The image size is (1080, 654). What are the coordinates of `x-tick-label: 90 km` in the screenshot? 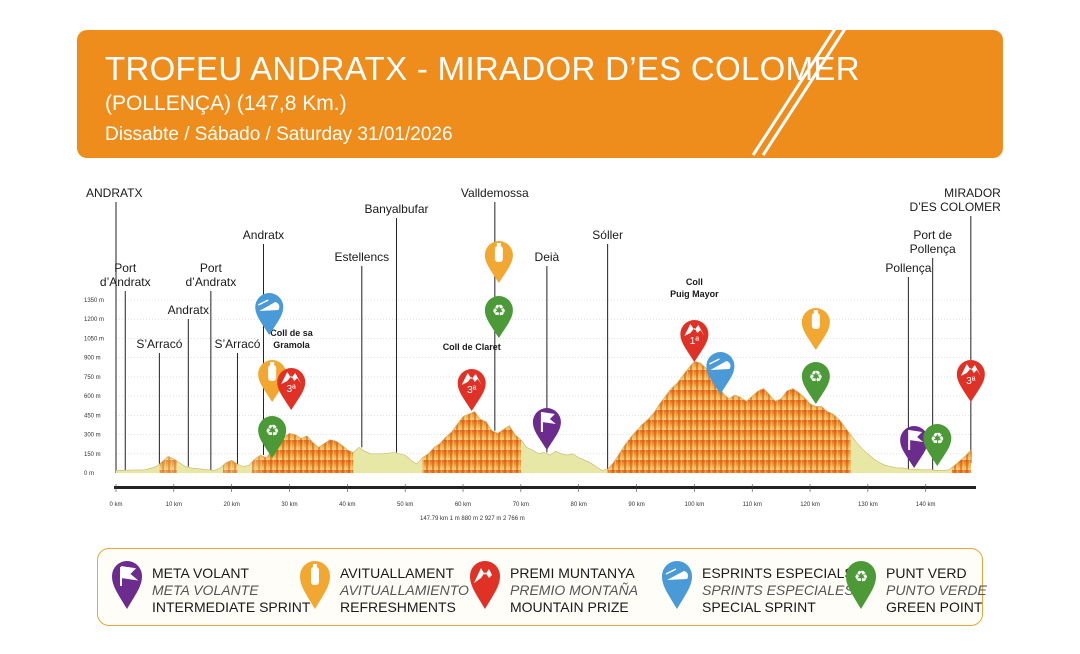 It's located at (636, 505).